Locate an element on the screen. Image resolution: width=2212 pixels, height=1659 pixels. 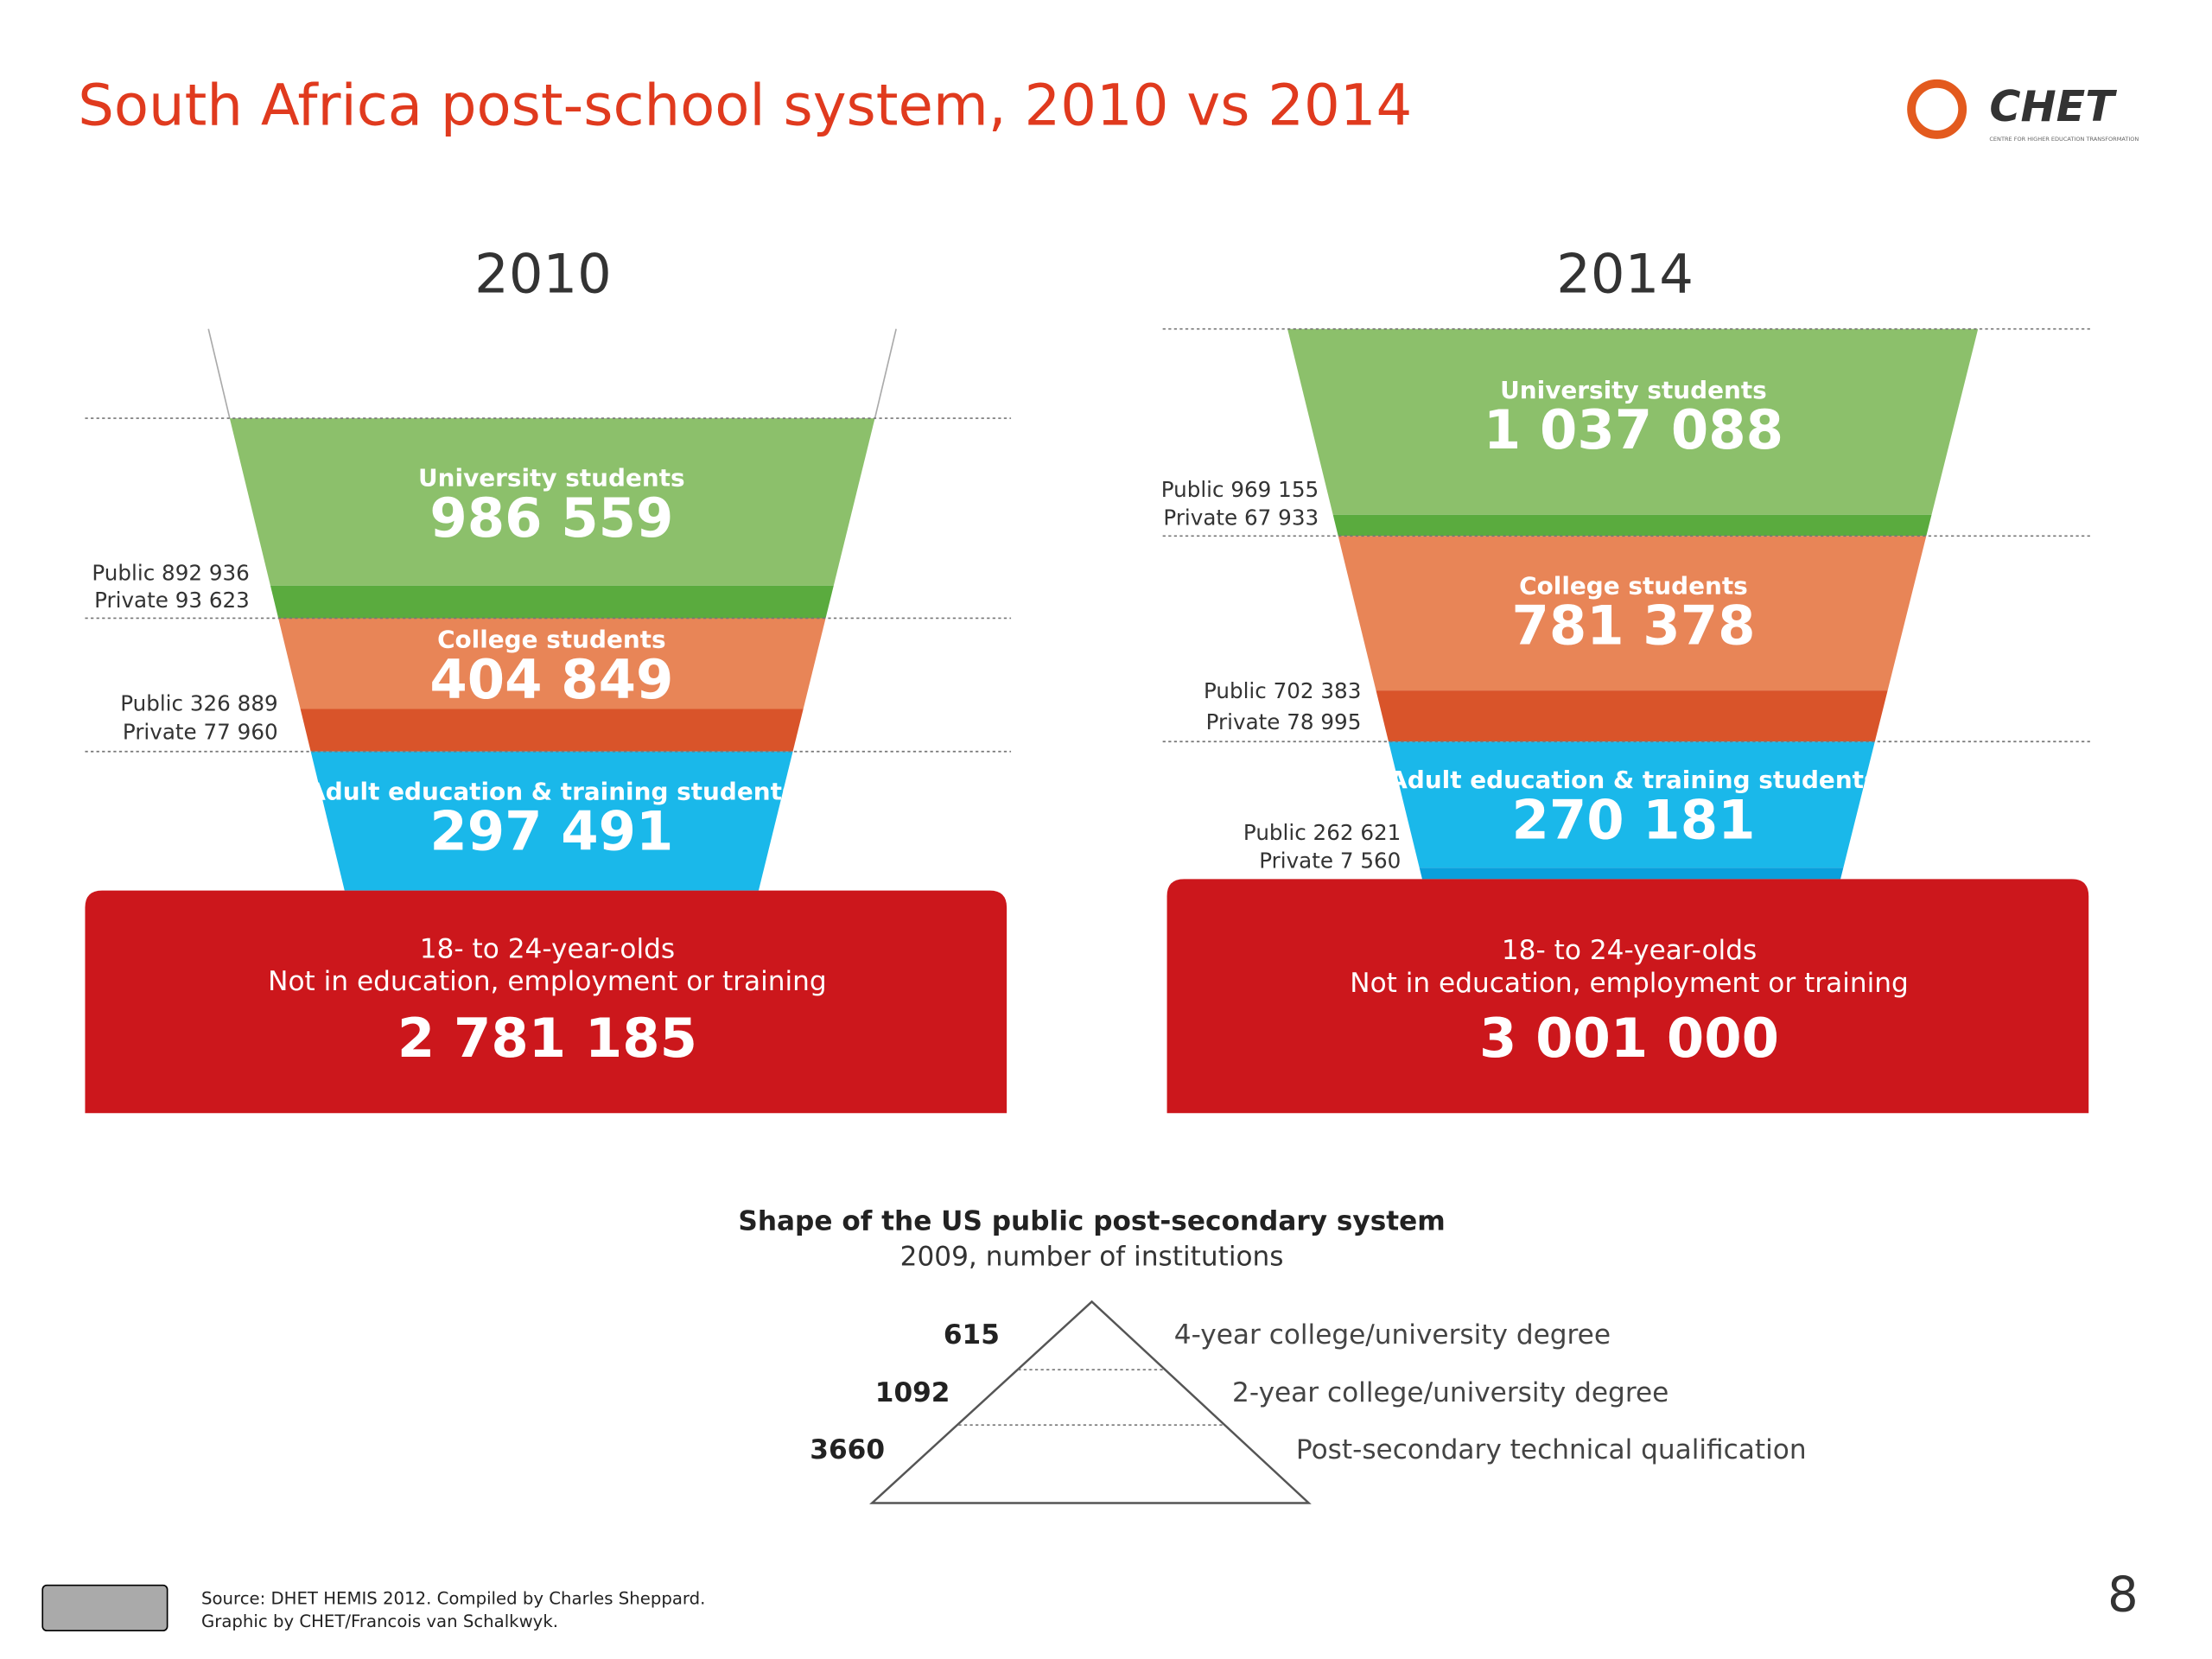
page-number: 8 is located at coordinates (2123, 1595).